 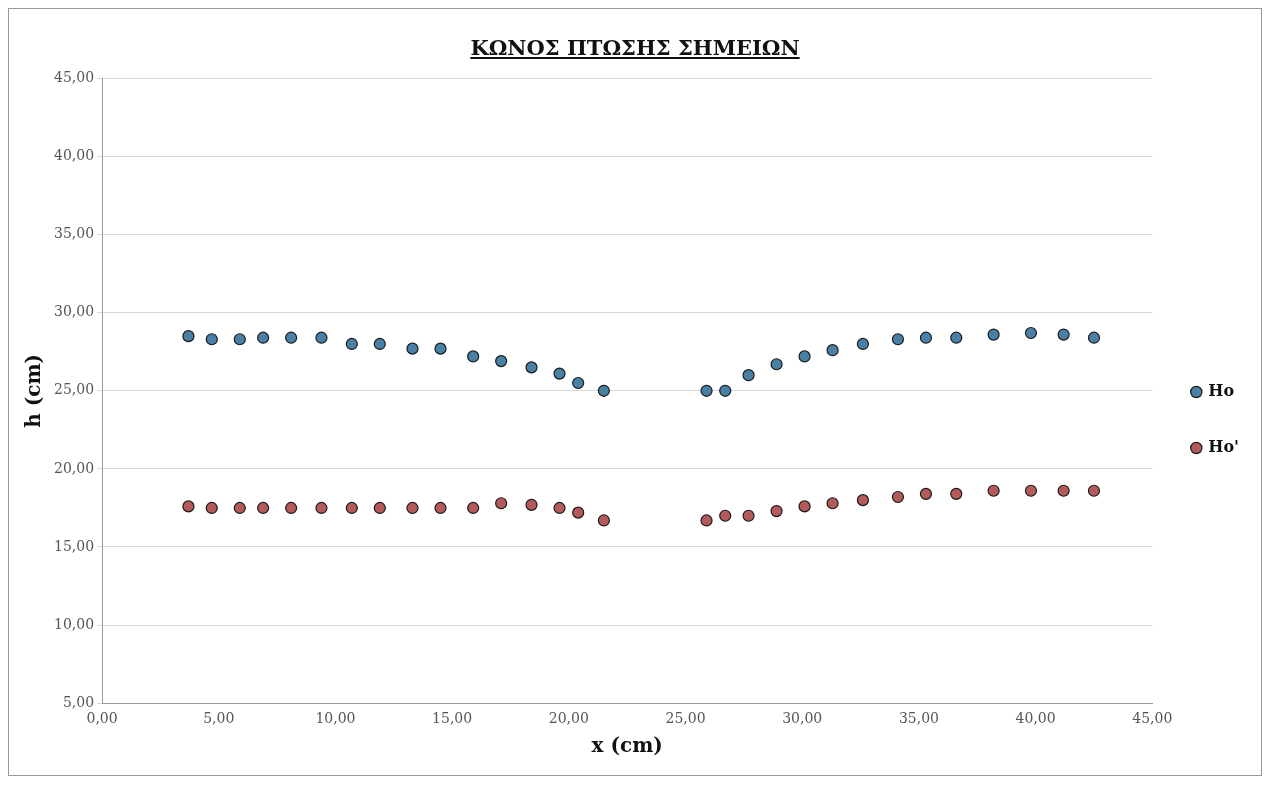 What do you see at coordinates (74, 311) in the screenshot?
I see `y-tick-label: 30,00` at bounding box center [74, 311].